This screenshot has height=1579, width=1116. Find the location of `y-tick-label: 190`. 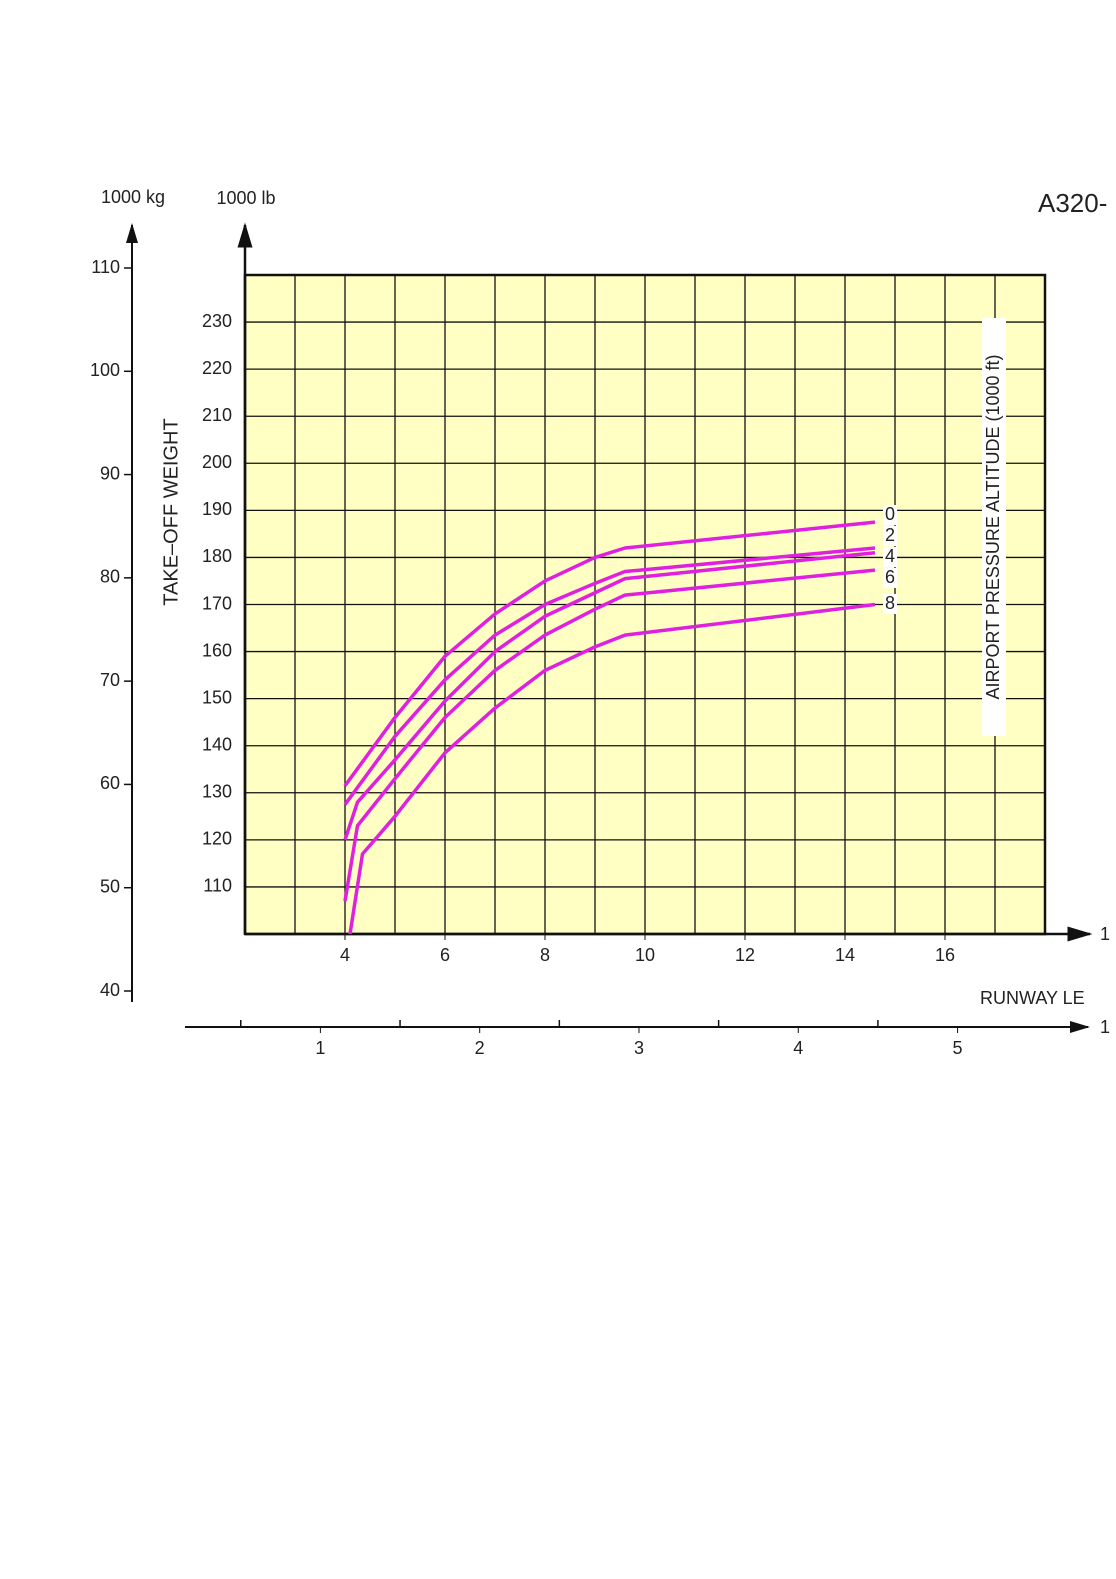

y-tick-label: 190 is located at coordinates (217, 509).